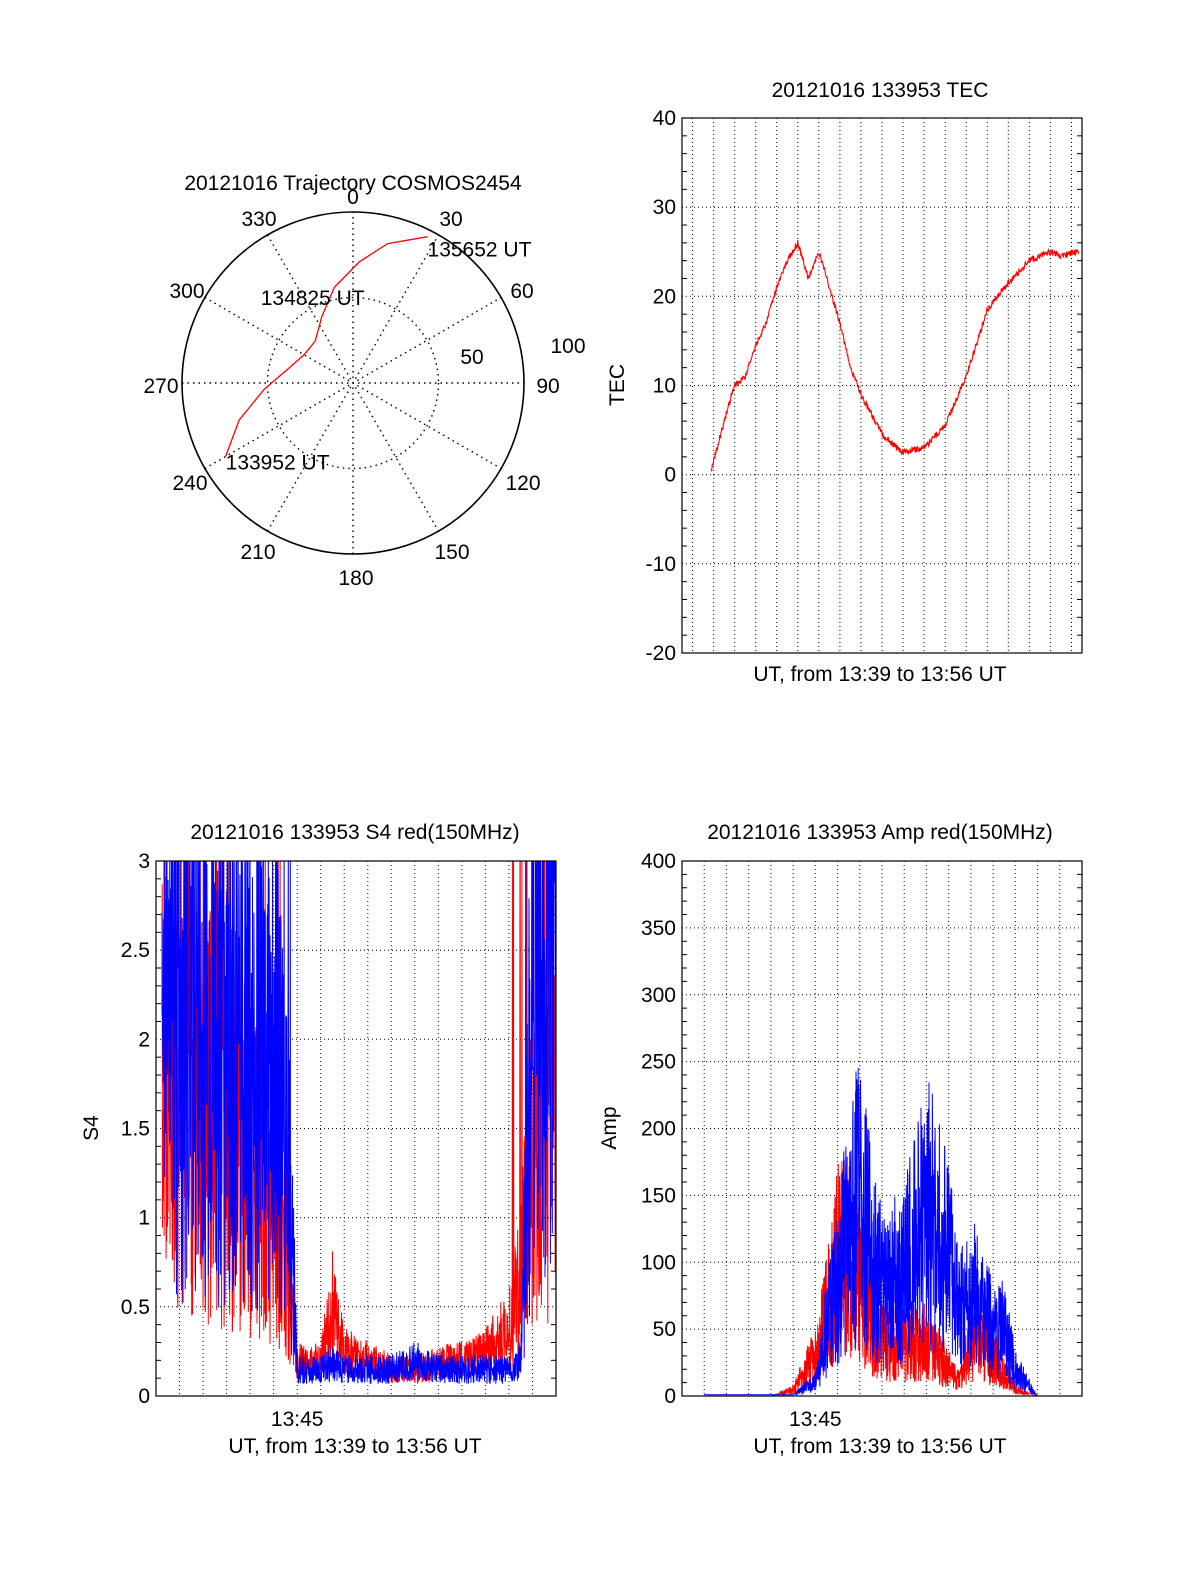 The height and width of the screenshot is (1575, 1200). Describe the element at coordinates (661, 653) in the screenshot. I see `tec-y-tick-label: -20` at that location.